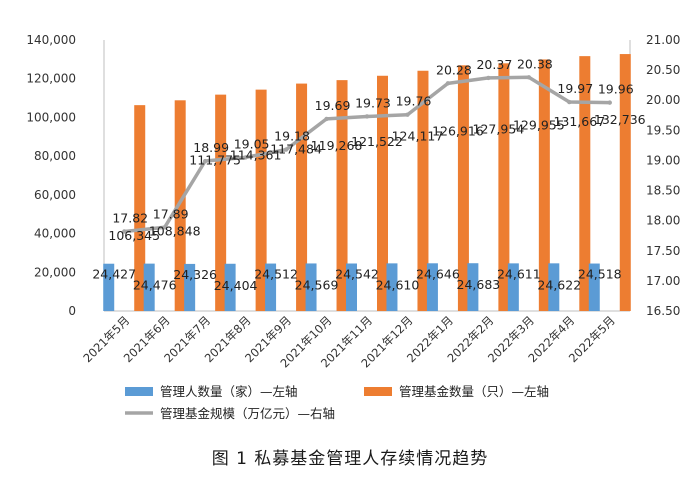 The width and height of the screenshot is (700, 477). I want to click on right-tick-label: 16.50, so click(663, 311).